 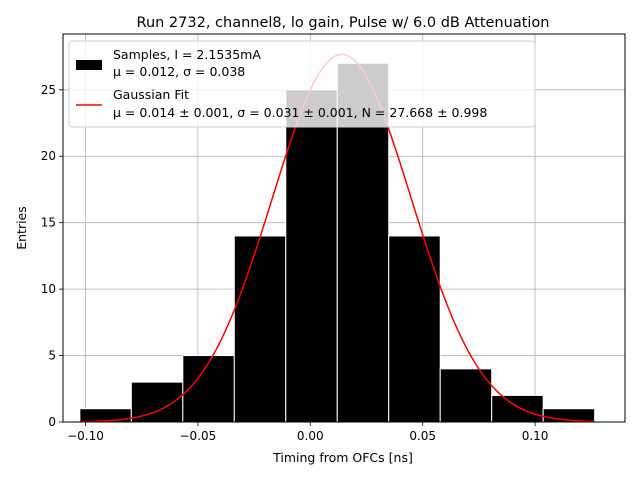 What do you see at coordinates (52, 356) in the screenshot?
I see `y-tick-label: 5` at bounding box center [52, 356].